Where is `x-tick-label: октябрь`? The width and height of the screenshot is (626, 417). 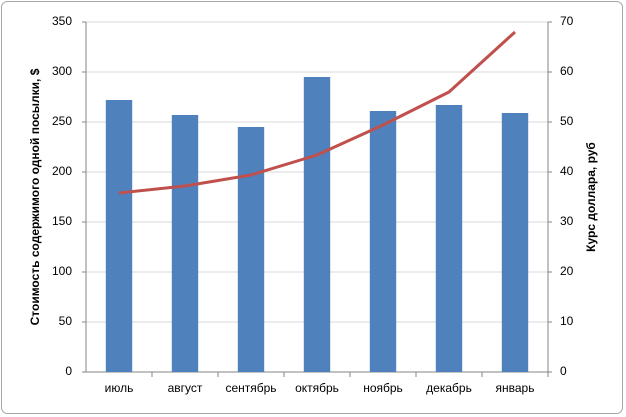
x-tick-label: октябрь is located at coordinates (317, 388).